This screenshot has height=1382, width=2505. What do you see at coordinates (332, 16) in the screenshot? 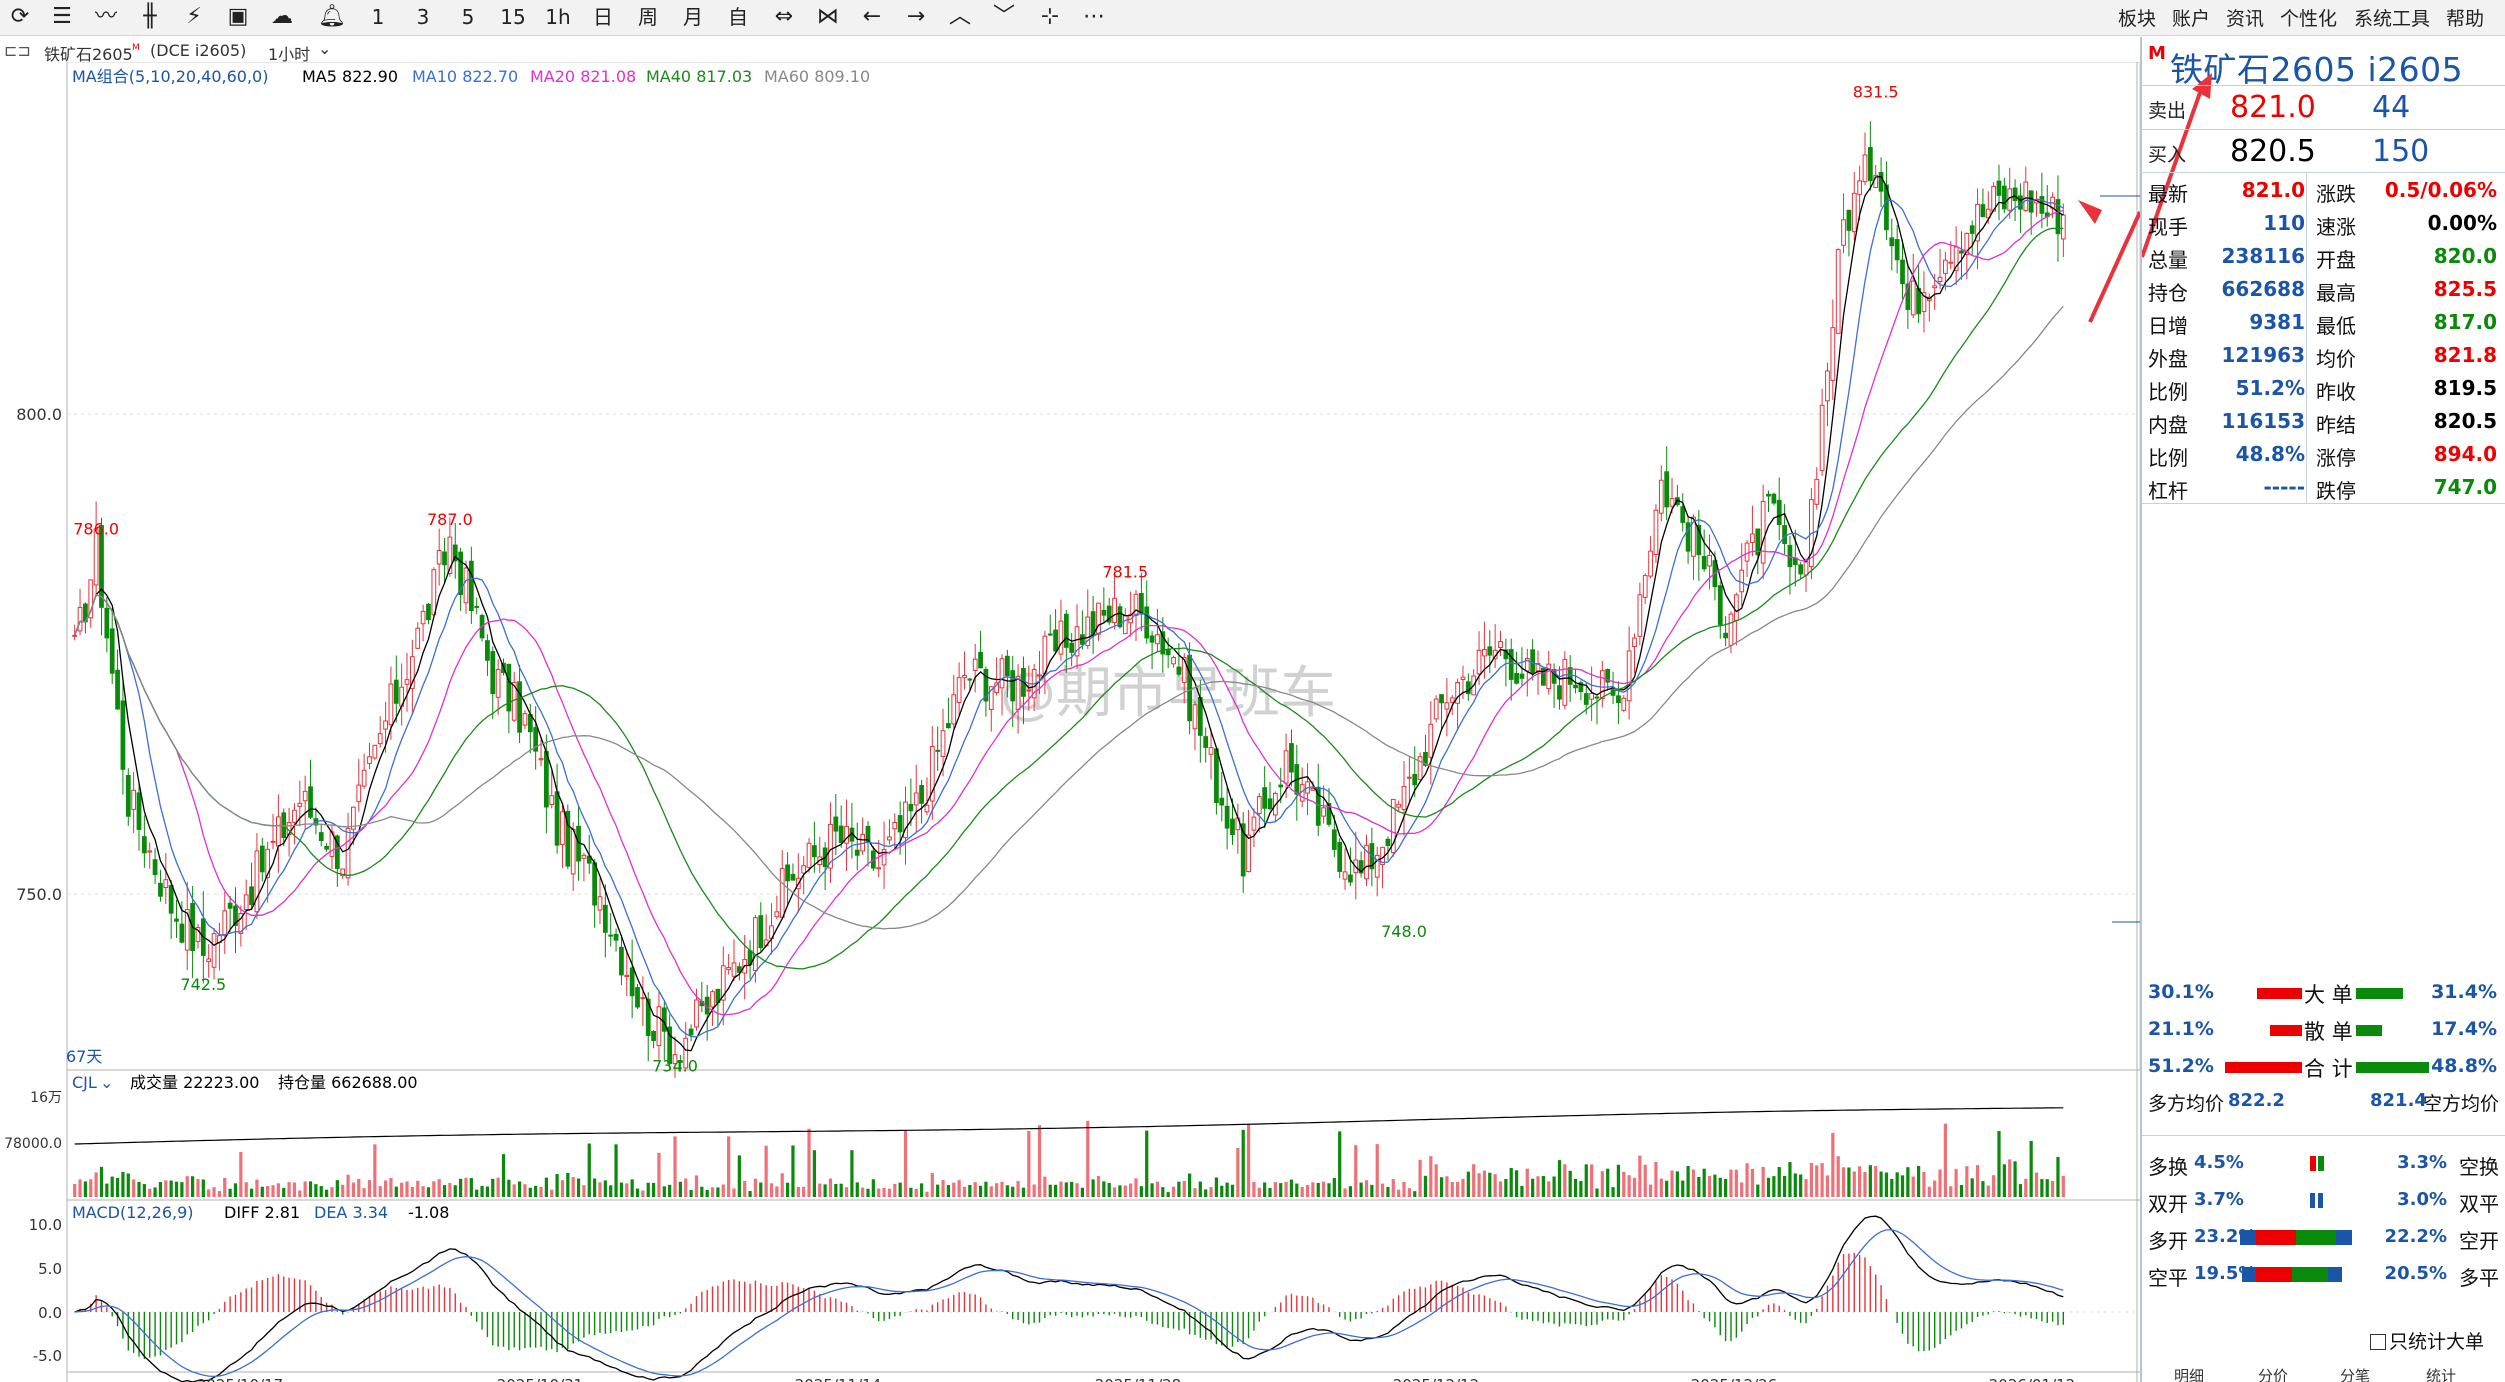
I see `bell-icon: 🔔︎` at bounding box center [332, 16].